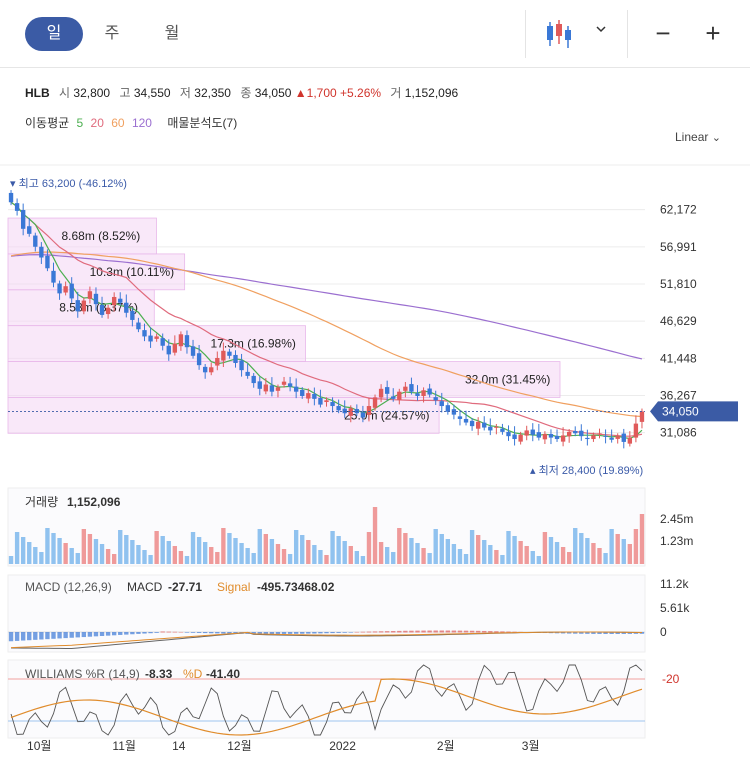 Image resolution: width=750 pixels, height=782 pixels. What do you see at coordinates (65, 93) in the screenshot?
I see `open-label: 시` at bounding box center [65, 93].